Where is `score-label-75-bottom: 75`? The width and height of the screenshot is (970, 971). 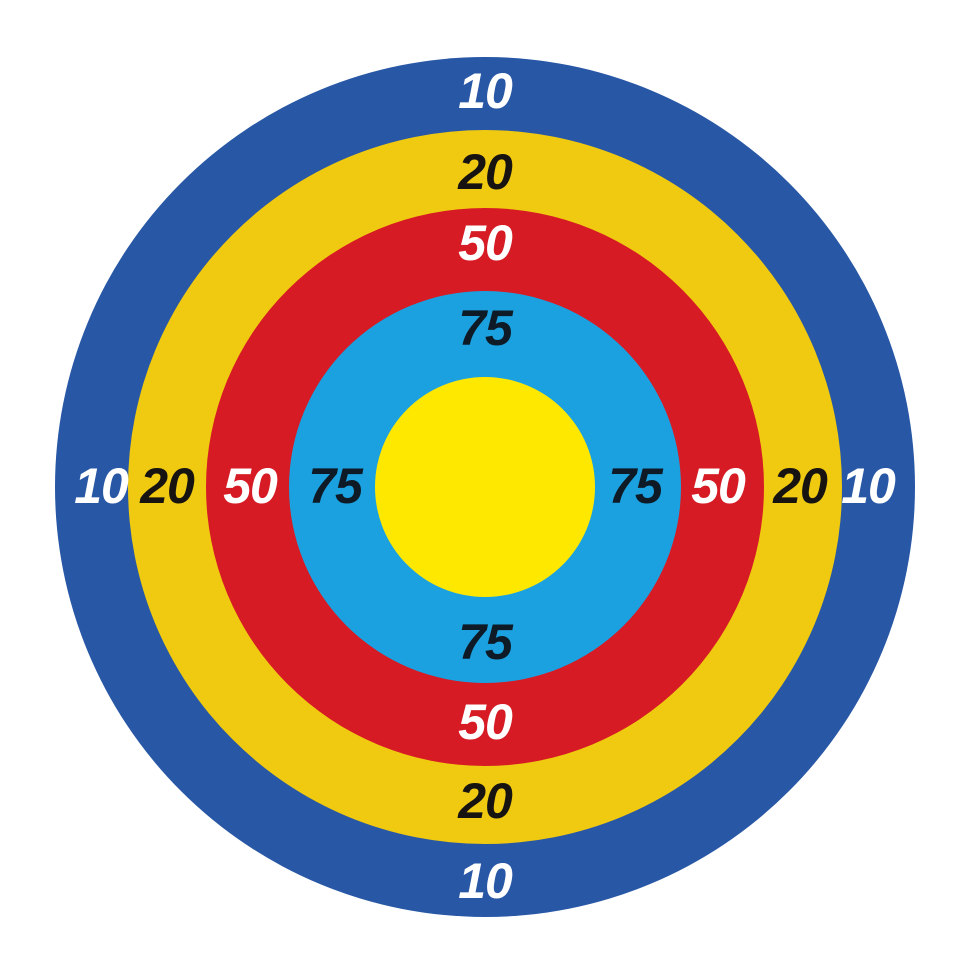
score-label-75-bottom: 75 is located at coordinates (485, 642).